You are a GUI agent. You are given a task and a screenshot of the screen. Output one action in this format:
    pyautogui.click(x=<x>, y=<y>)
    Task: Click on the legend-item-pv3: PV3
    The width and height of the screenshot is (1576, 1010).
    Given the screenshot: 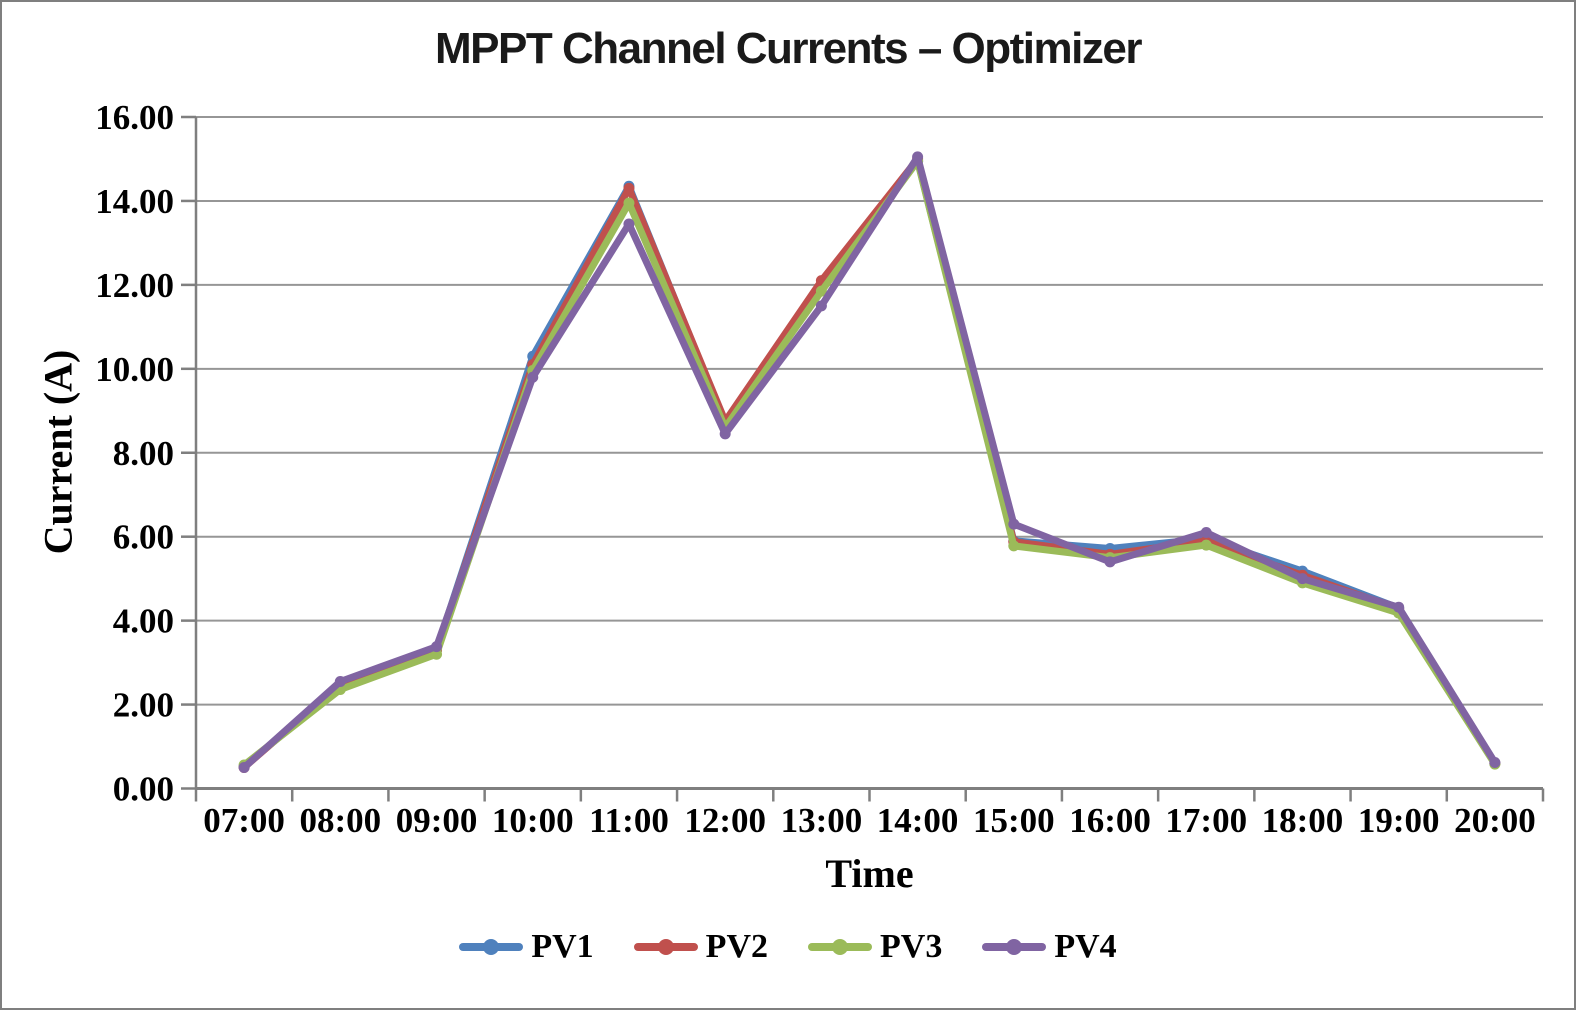 What is the action you would take?
    pyautogui.click(x=875, y=947)
    